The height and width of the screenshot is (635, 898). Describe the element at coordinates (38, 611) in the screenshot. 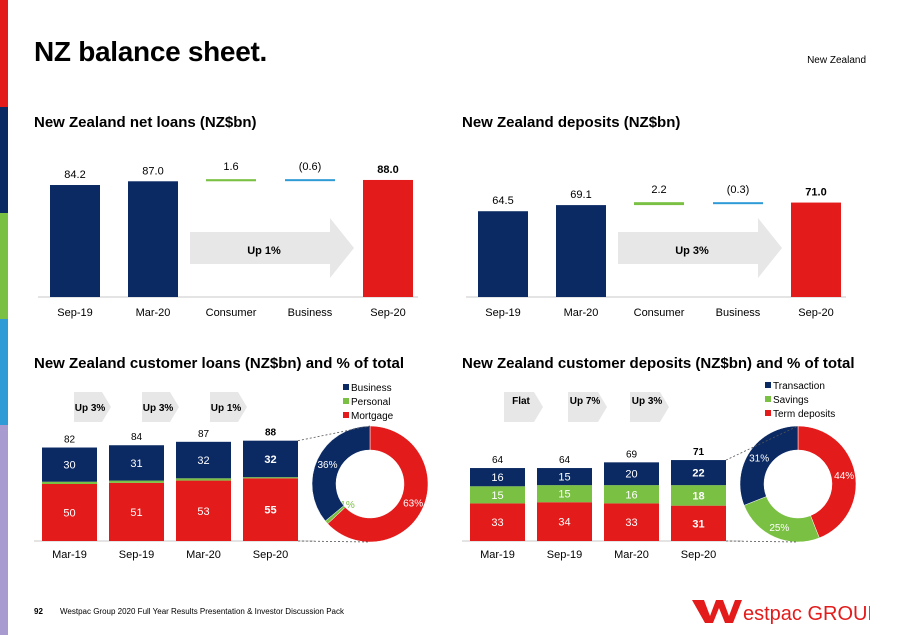

I see `footer-page-number: 92` at that location.